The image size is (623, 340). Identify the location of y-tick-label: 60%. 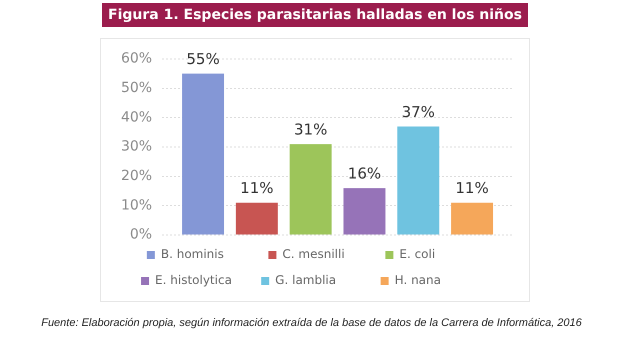
(136, 58).